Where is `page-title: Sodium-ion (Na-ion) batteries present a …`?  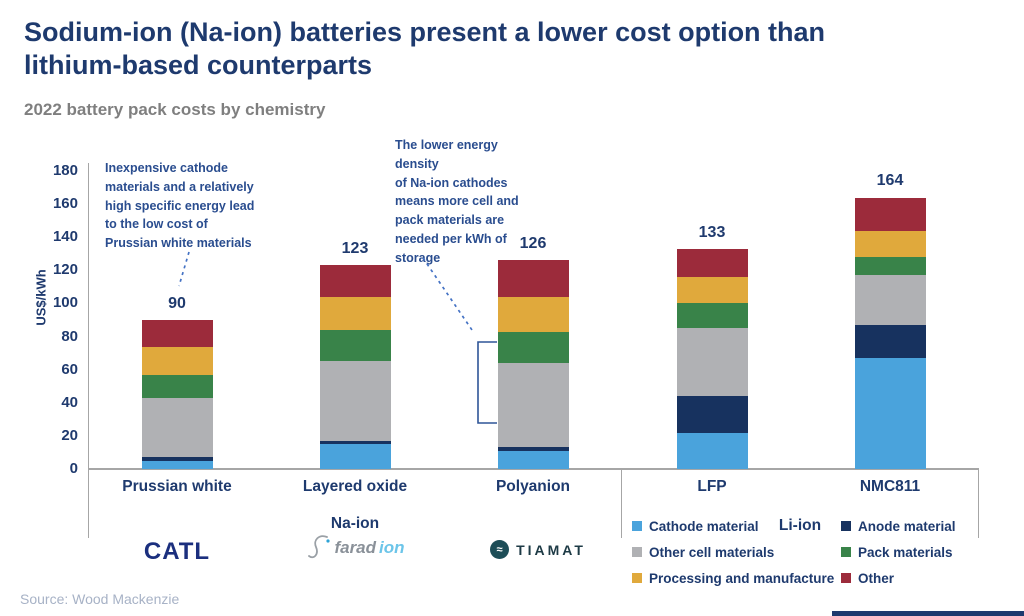
page-title: Sodium-ion (Na-ion) batteries present a … is located at coordinates (425, 48).